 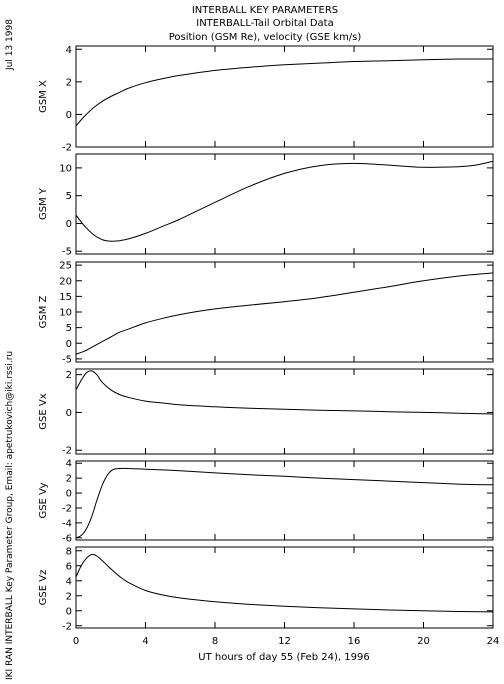 I want to click on y-tick-label-gse-vy: 2, so click(x=69, y=479).